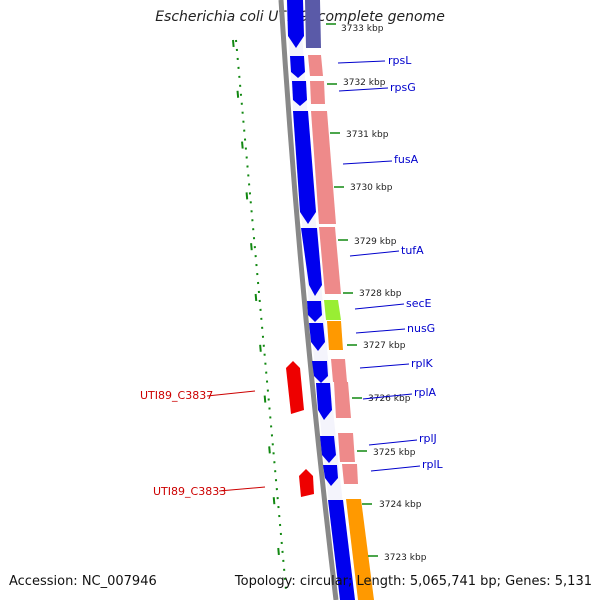 The height and width of the screenshot is (600, 600). I want to click on tick-label: 3727 kbp, so click(384, 346).